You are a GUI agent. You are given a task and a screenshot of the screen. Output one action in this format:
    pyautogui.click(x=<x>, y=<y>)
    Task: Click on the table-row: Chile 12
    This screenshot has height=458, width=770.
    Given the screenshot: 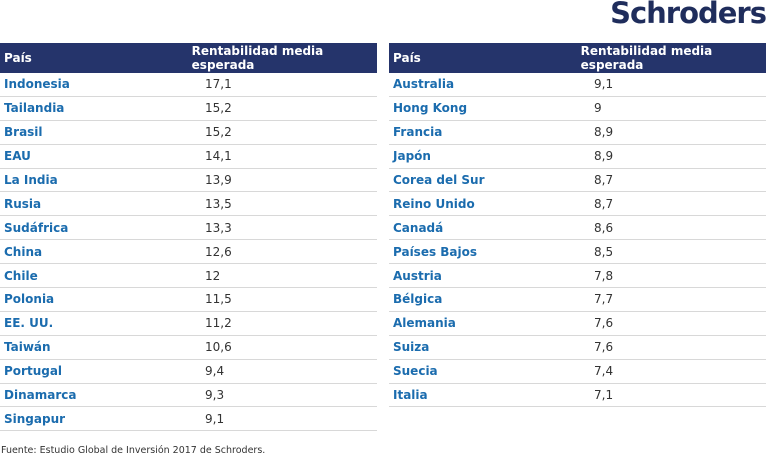 What is the action you would take?
    pyautogui.click(x=188, y=276)
    